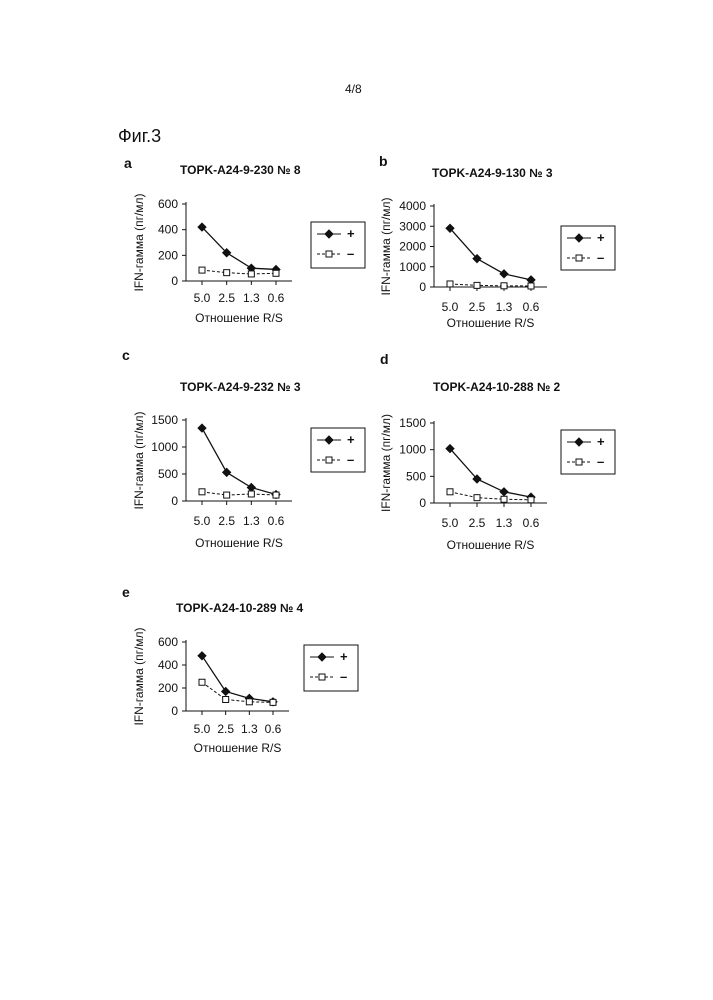  What do you see at coordinates (126, 592) in the screenshot?
I see `panel-letter: e` at bounding box center [126, 592].